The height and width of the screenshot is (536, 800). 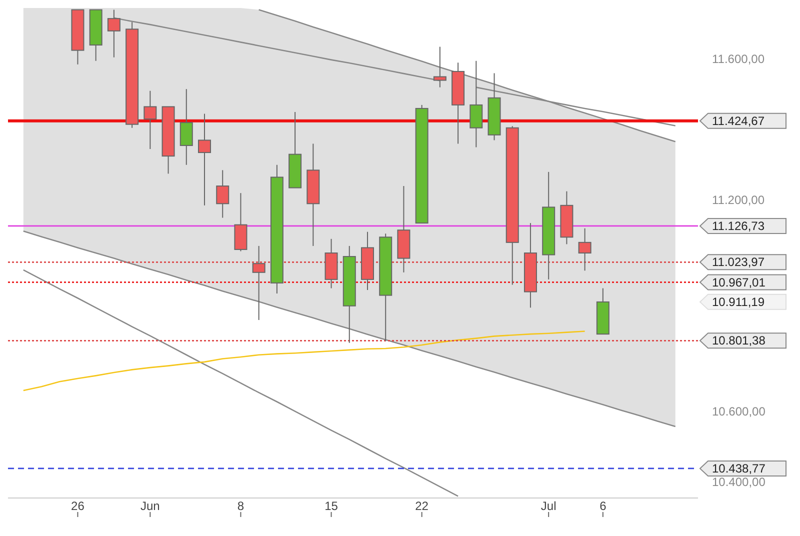 I want to click on ref-line-label: 11.126,73, so click(x=738, y=225).